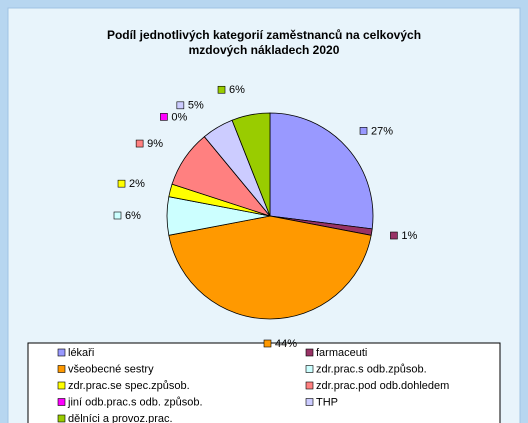  What do you see at coordinates (382, 131) in the screenshot?
I see `data-label: 27%` at bounding box center [382, 131].